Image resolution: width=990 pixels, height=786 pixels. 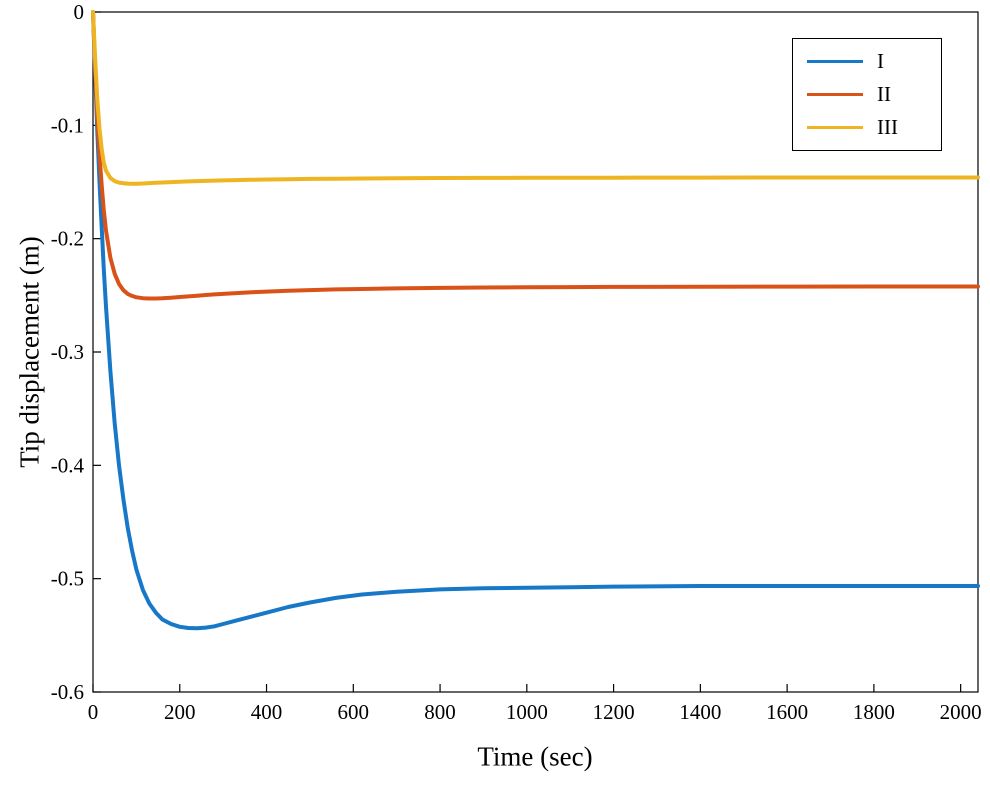 I want to click on legend-item-III: III, so click(x=867, y=127).